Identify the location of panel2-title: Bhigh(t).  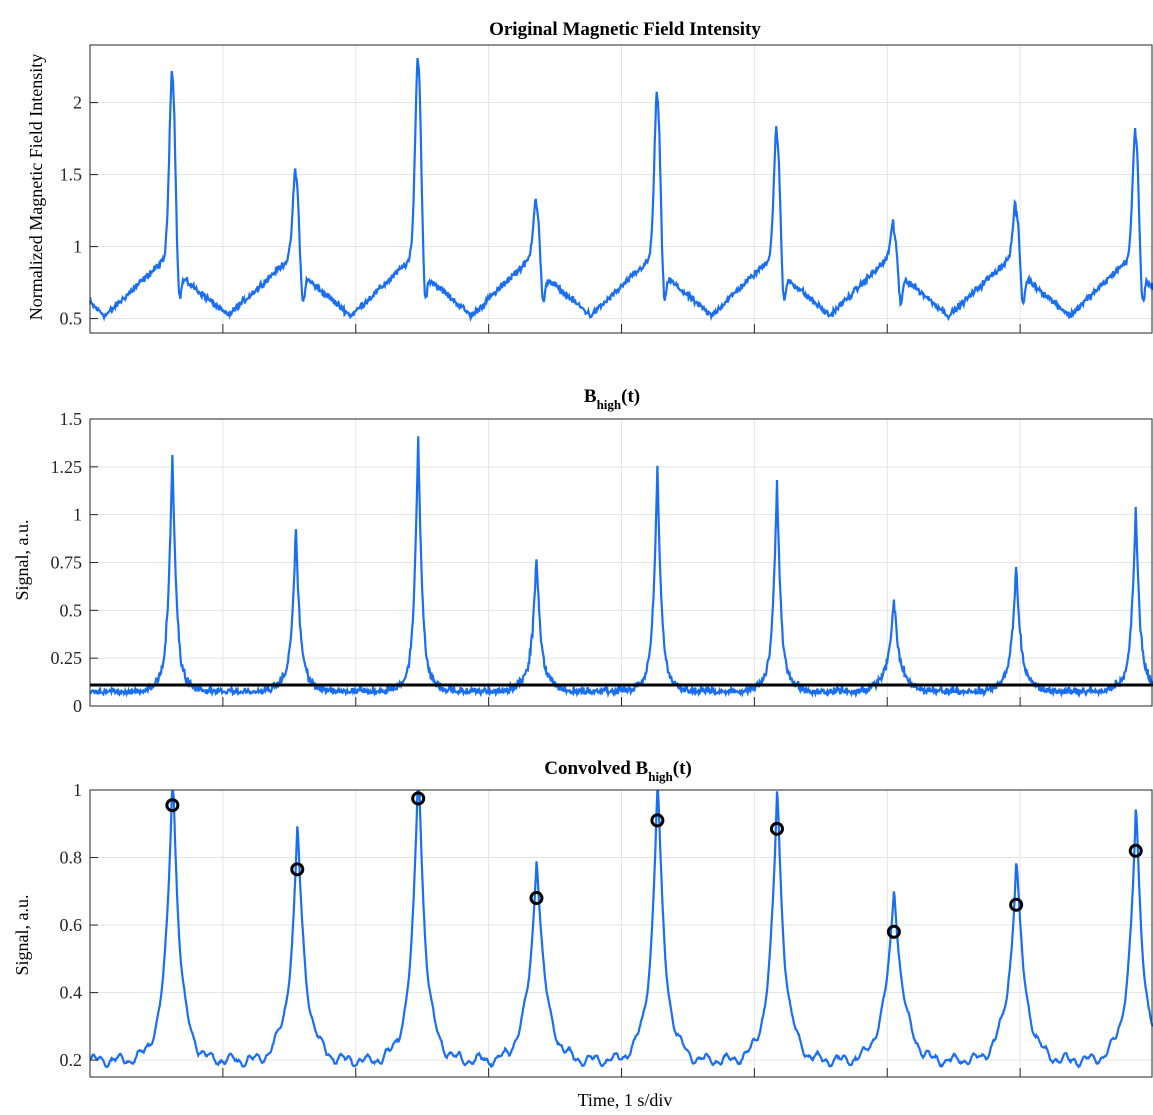
(612, 399).